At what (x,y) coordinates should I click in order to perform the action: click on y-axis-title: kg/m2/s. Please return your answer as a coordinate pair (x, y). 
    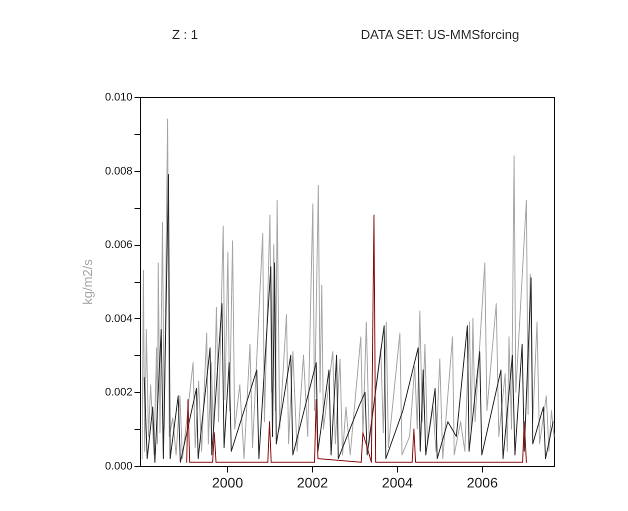
    Looking at the image, I should click on (87, 281).